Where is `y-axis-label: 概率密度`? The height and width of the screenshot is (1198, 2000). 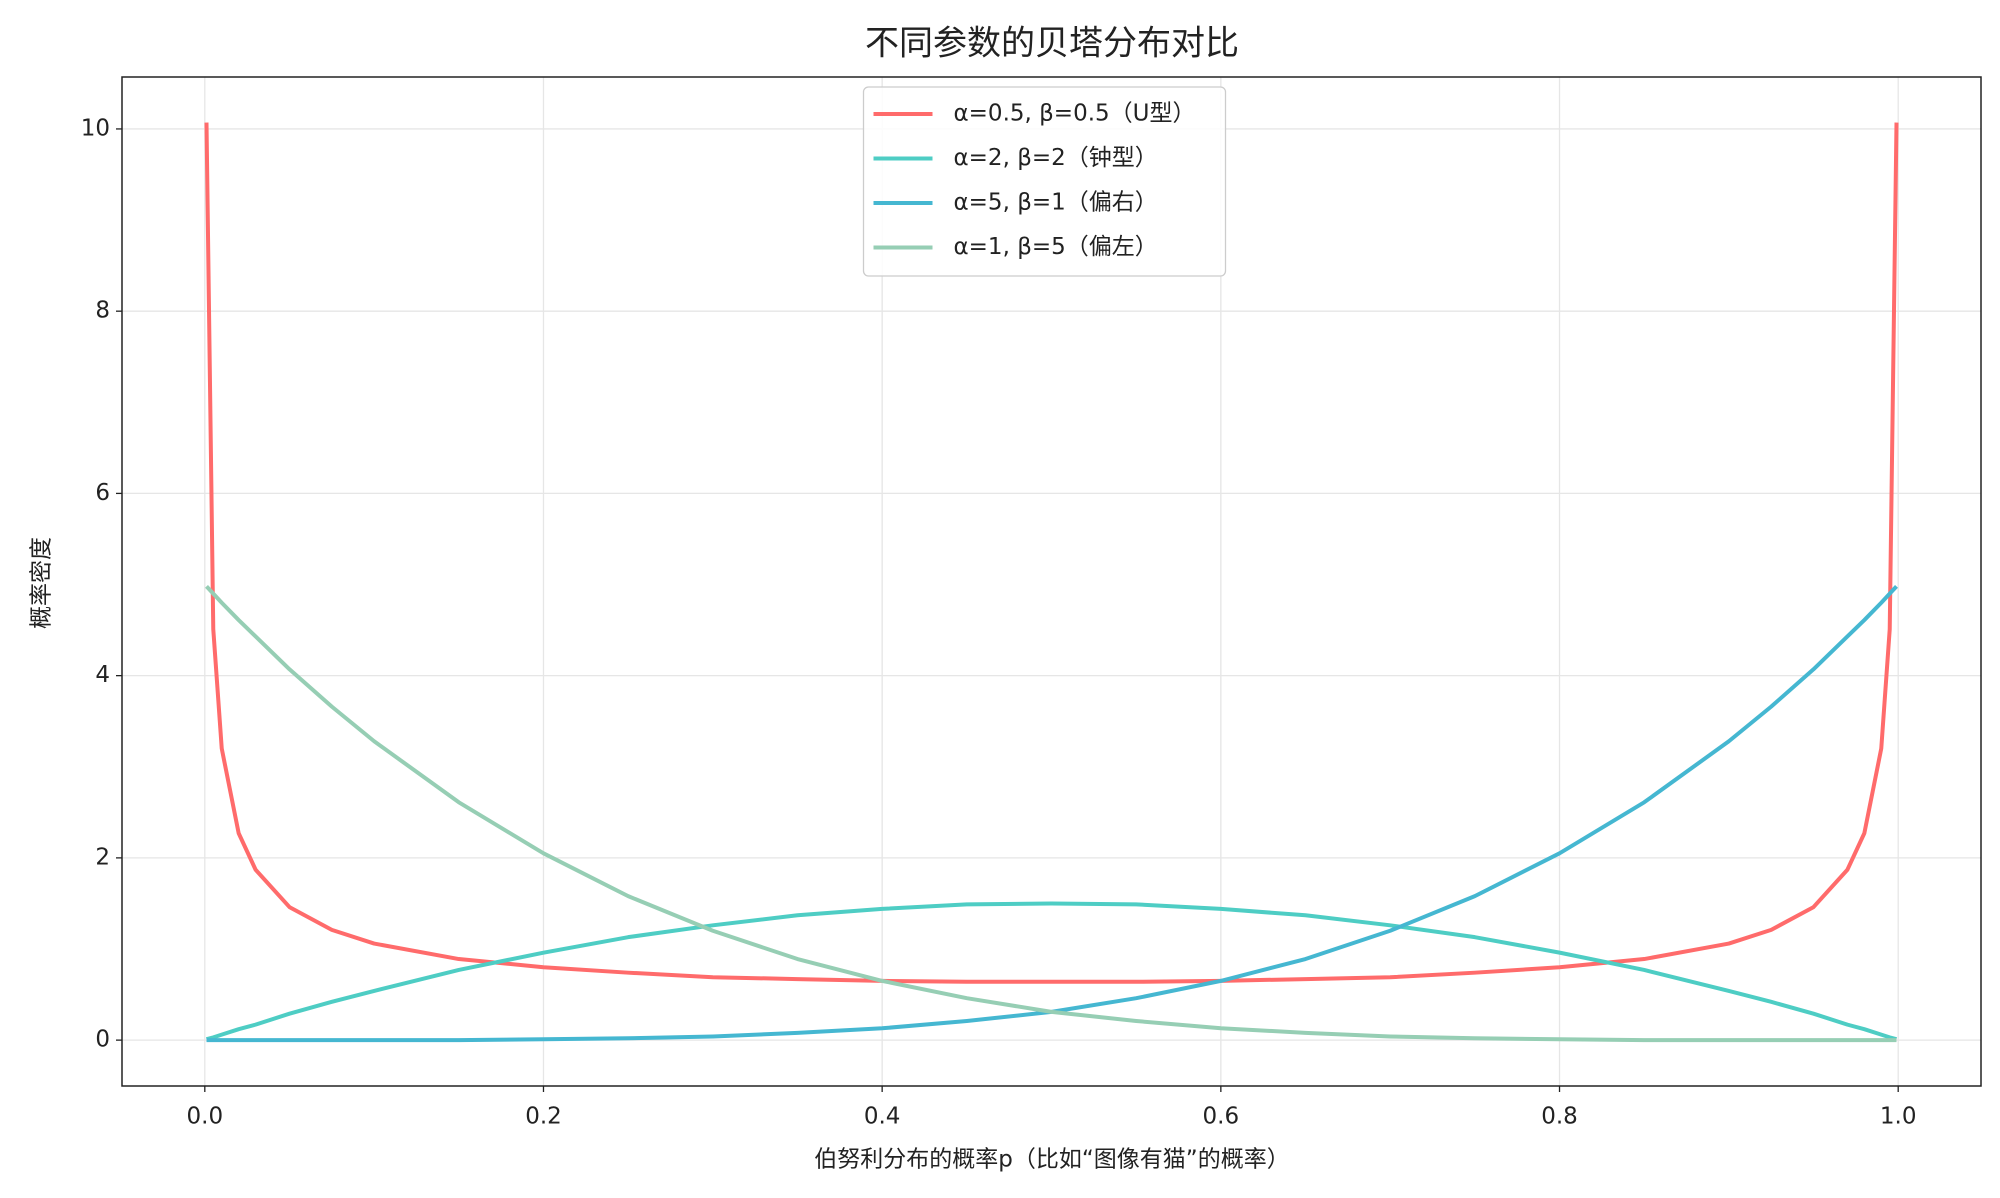
y-axis-label: 概率密度 is located at coordinates (42, 583).